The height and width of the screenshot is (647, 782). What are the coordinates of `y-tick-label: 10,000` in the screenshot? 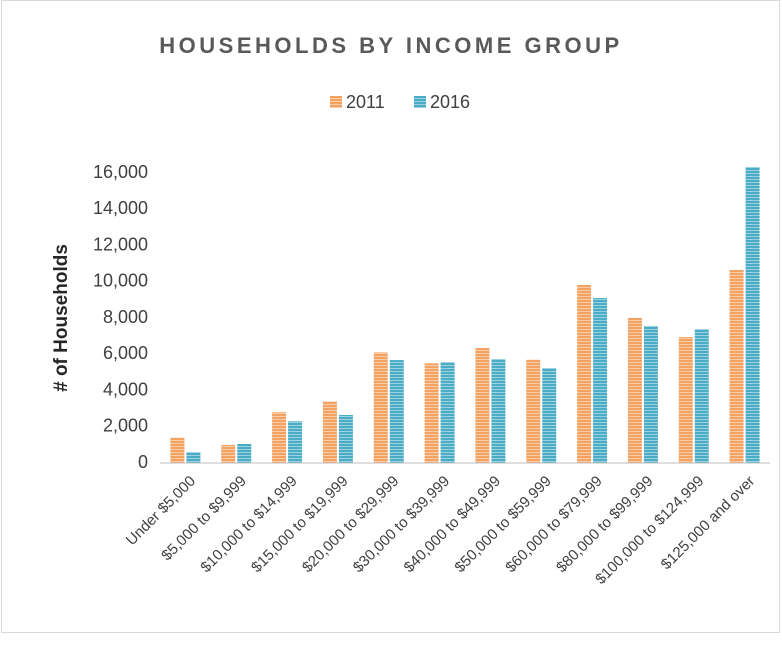 It's located at (120, 281).